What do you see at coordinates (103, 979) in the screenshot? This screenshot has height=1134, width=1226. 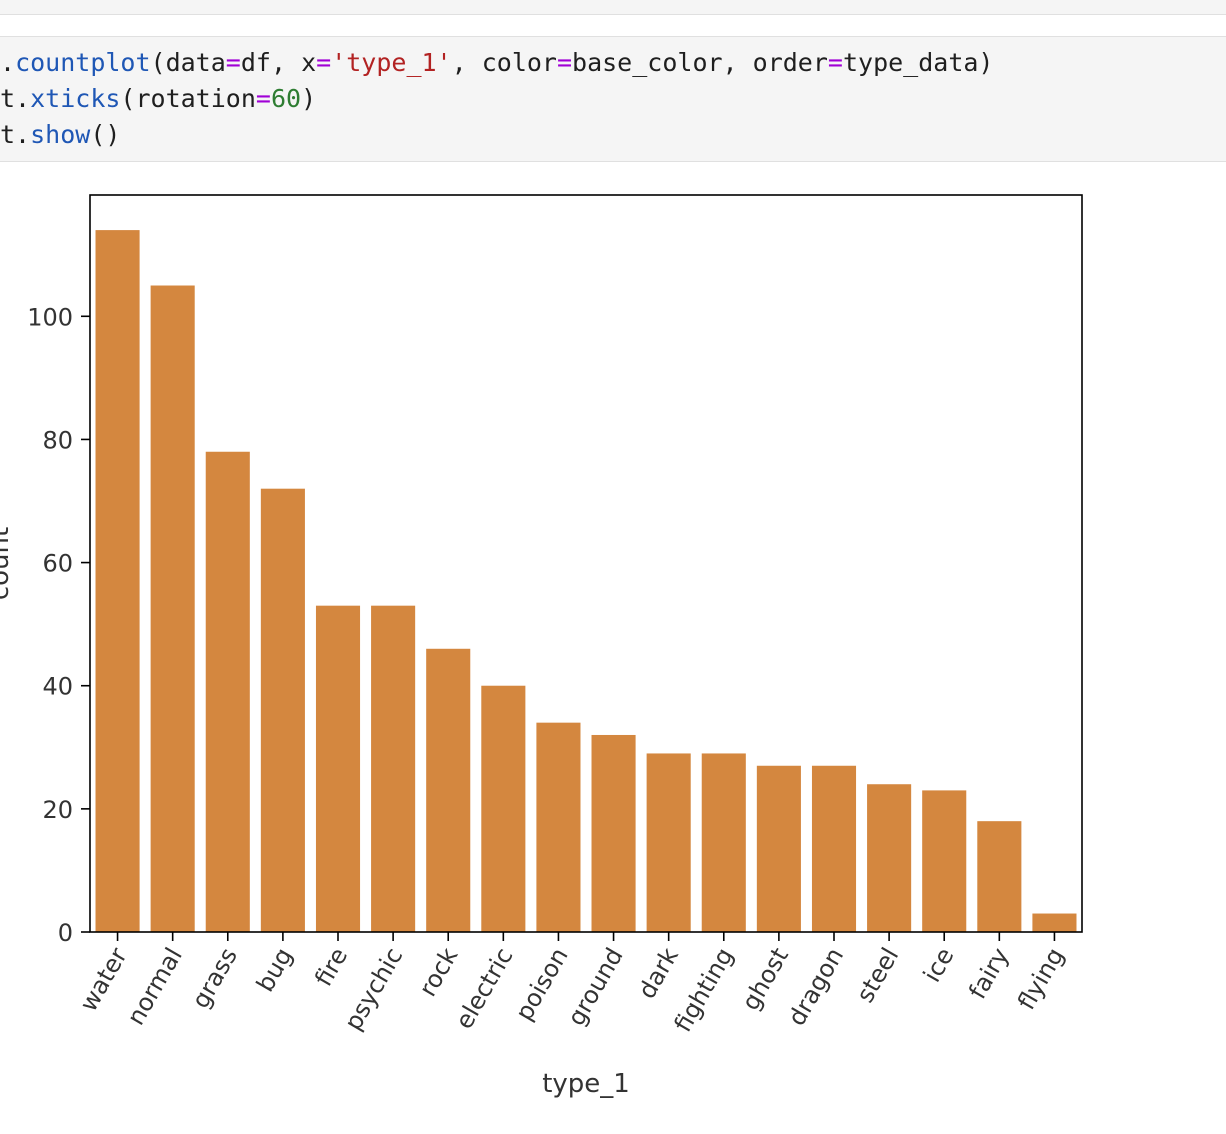 I see `x-tick-label: water` at bounding box center [103, 979].